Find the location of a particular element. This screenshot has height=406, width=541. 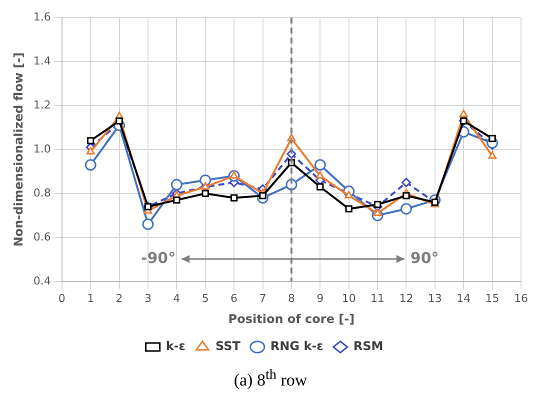

y-tick-label: 1.4 is located at coordinates (42, 61).